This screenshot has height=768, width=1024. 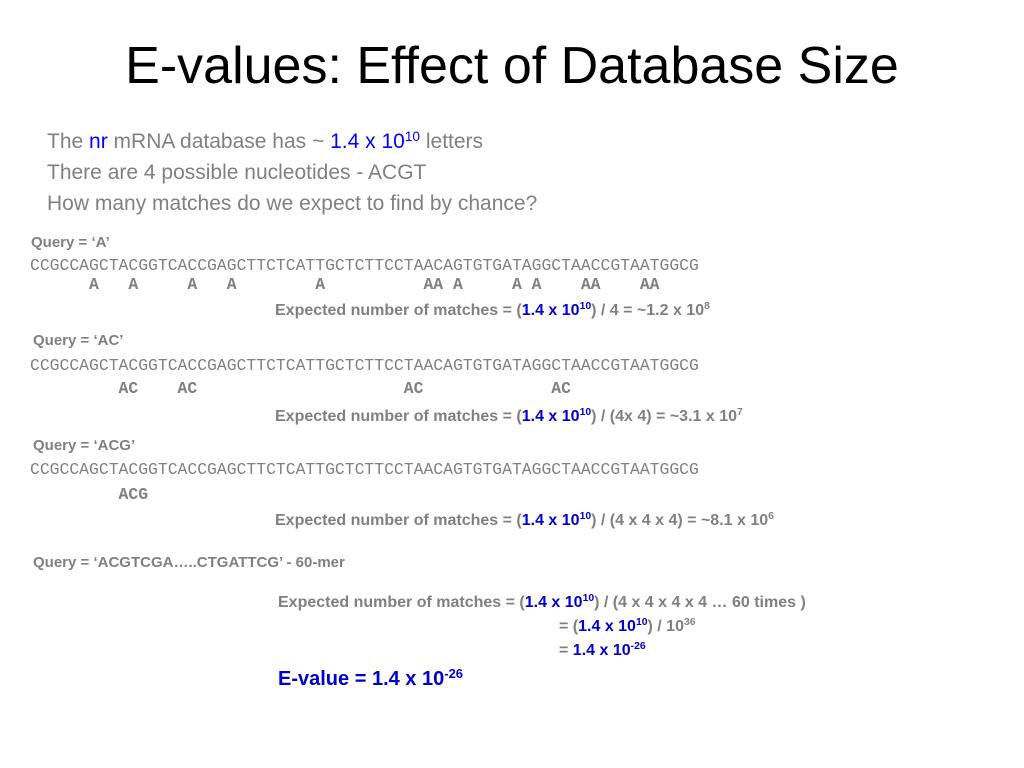 I want to click on bullet-text: The, so click(x=68, y=141).